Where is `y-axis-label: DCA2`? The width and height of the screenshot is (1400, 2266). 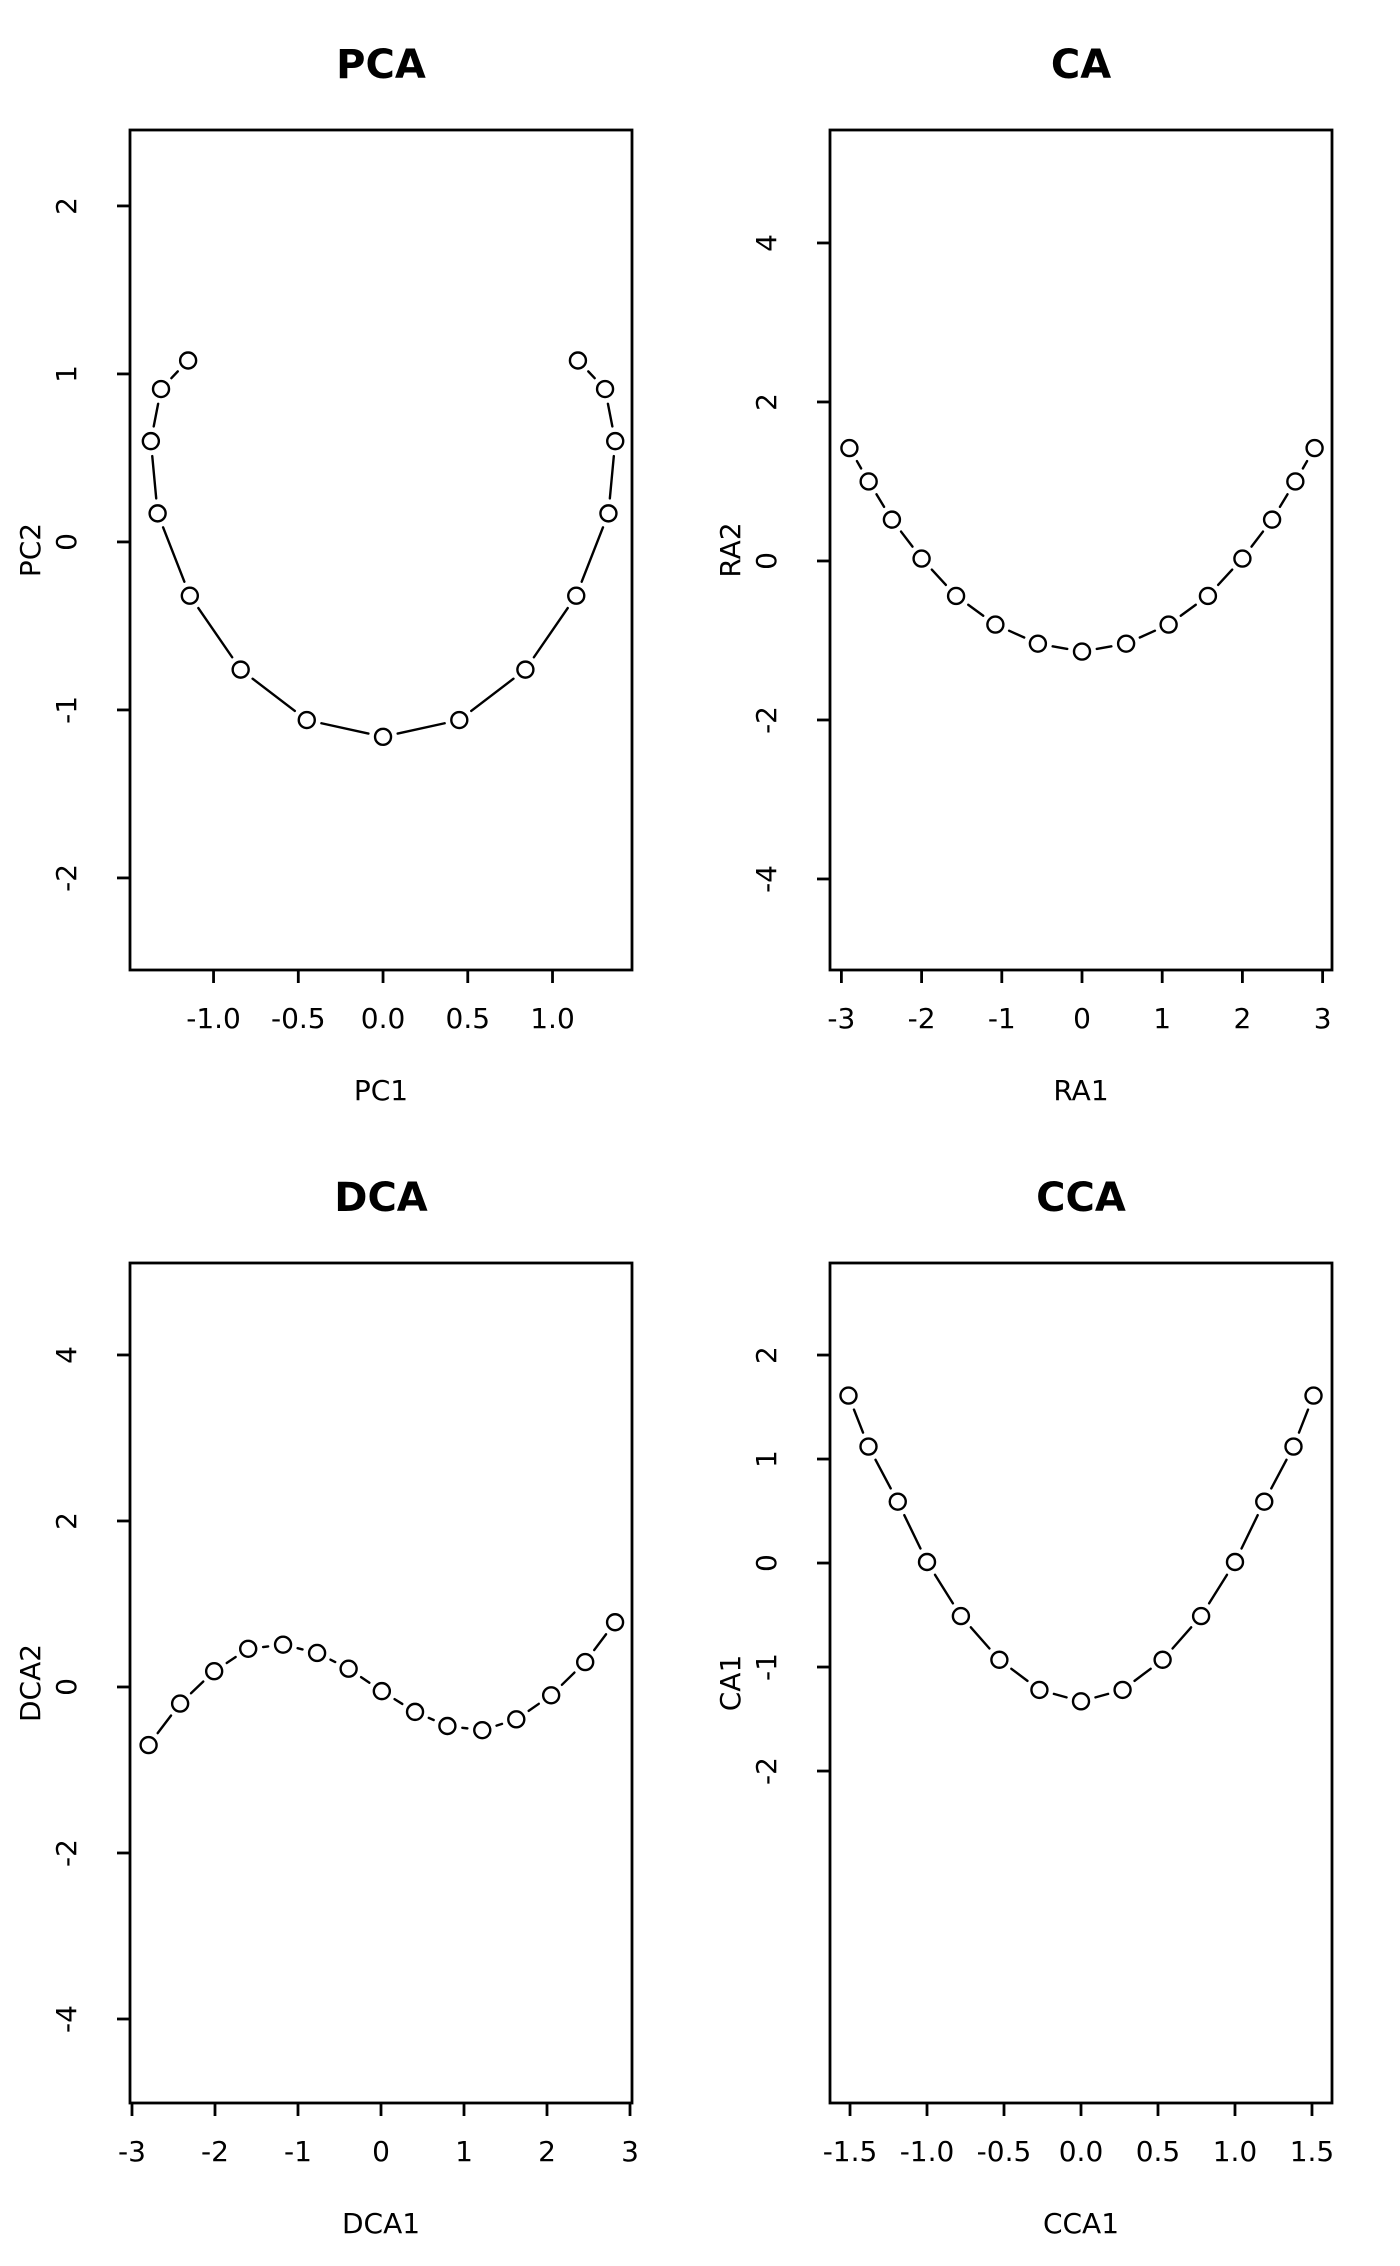
y-axis-label: DCA2 is located at coordinates (30, 1683).